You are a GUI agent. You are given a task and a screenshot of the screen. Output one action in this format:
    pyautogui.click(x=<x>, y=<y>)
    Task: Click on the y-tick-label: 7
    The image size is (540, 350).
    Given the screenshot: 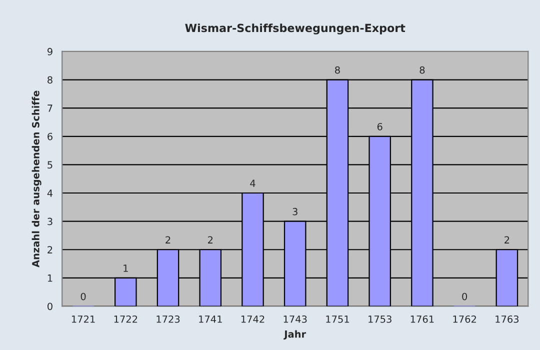 What is the action you would take?
    pyautogui.click(x=50, y=108)
    